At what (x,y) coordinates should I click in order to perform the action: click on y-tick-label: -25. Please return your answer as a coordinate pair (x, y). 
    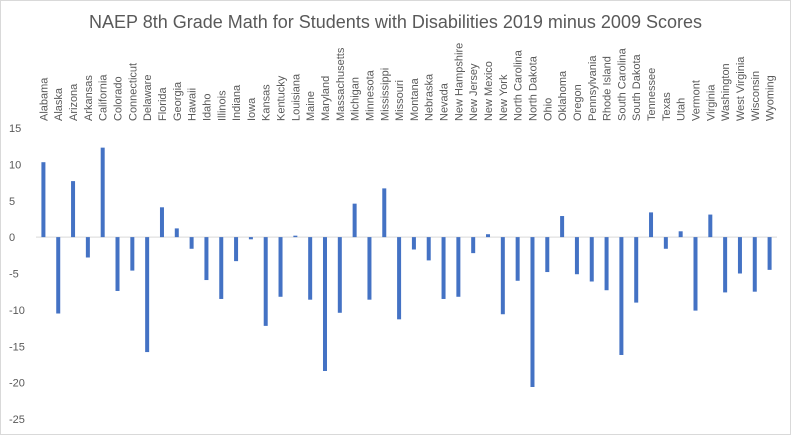
    Looking at the image, I should click on (17, 420).